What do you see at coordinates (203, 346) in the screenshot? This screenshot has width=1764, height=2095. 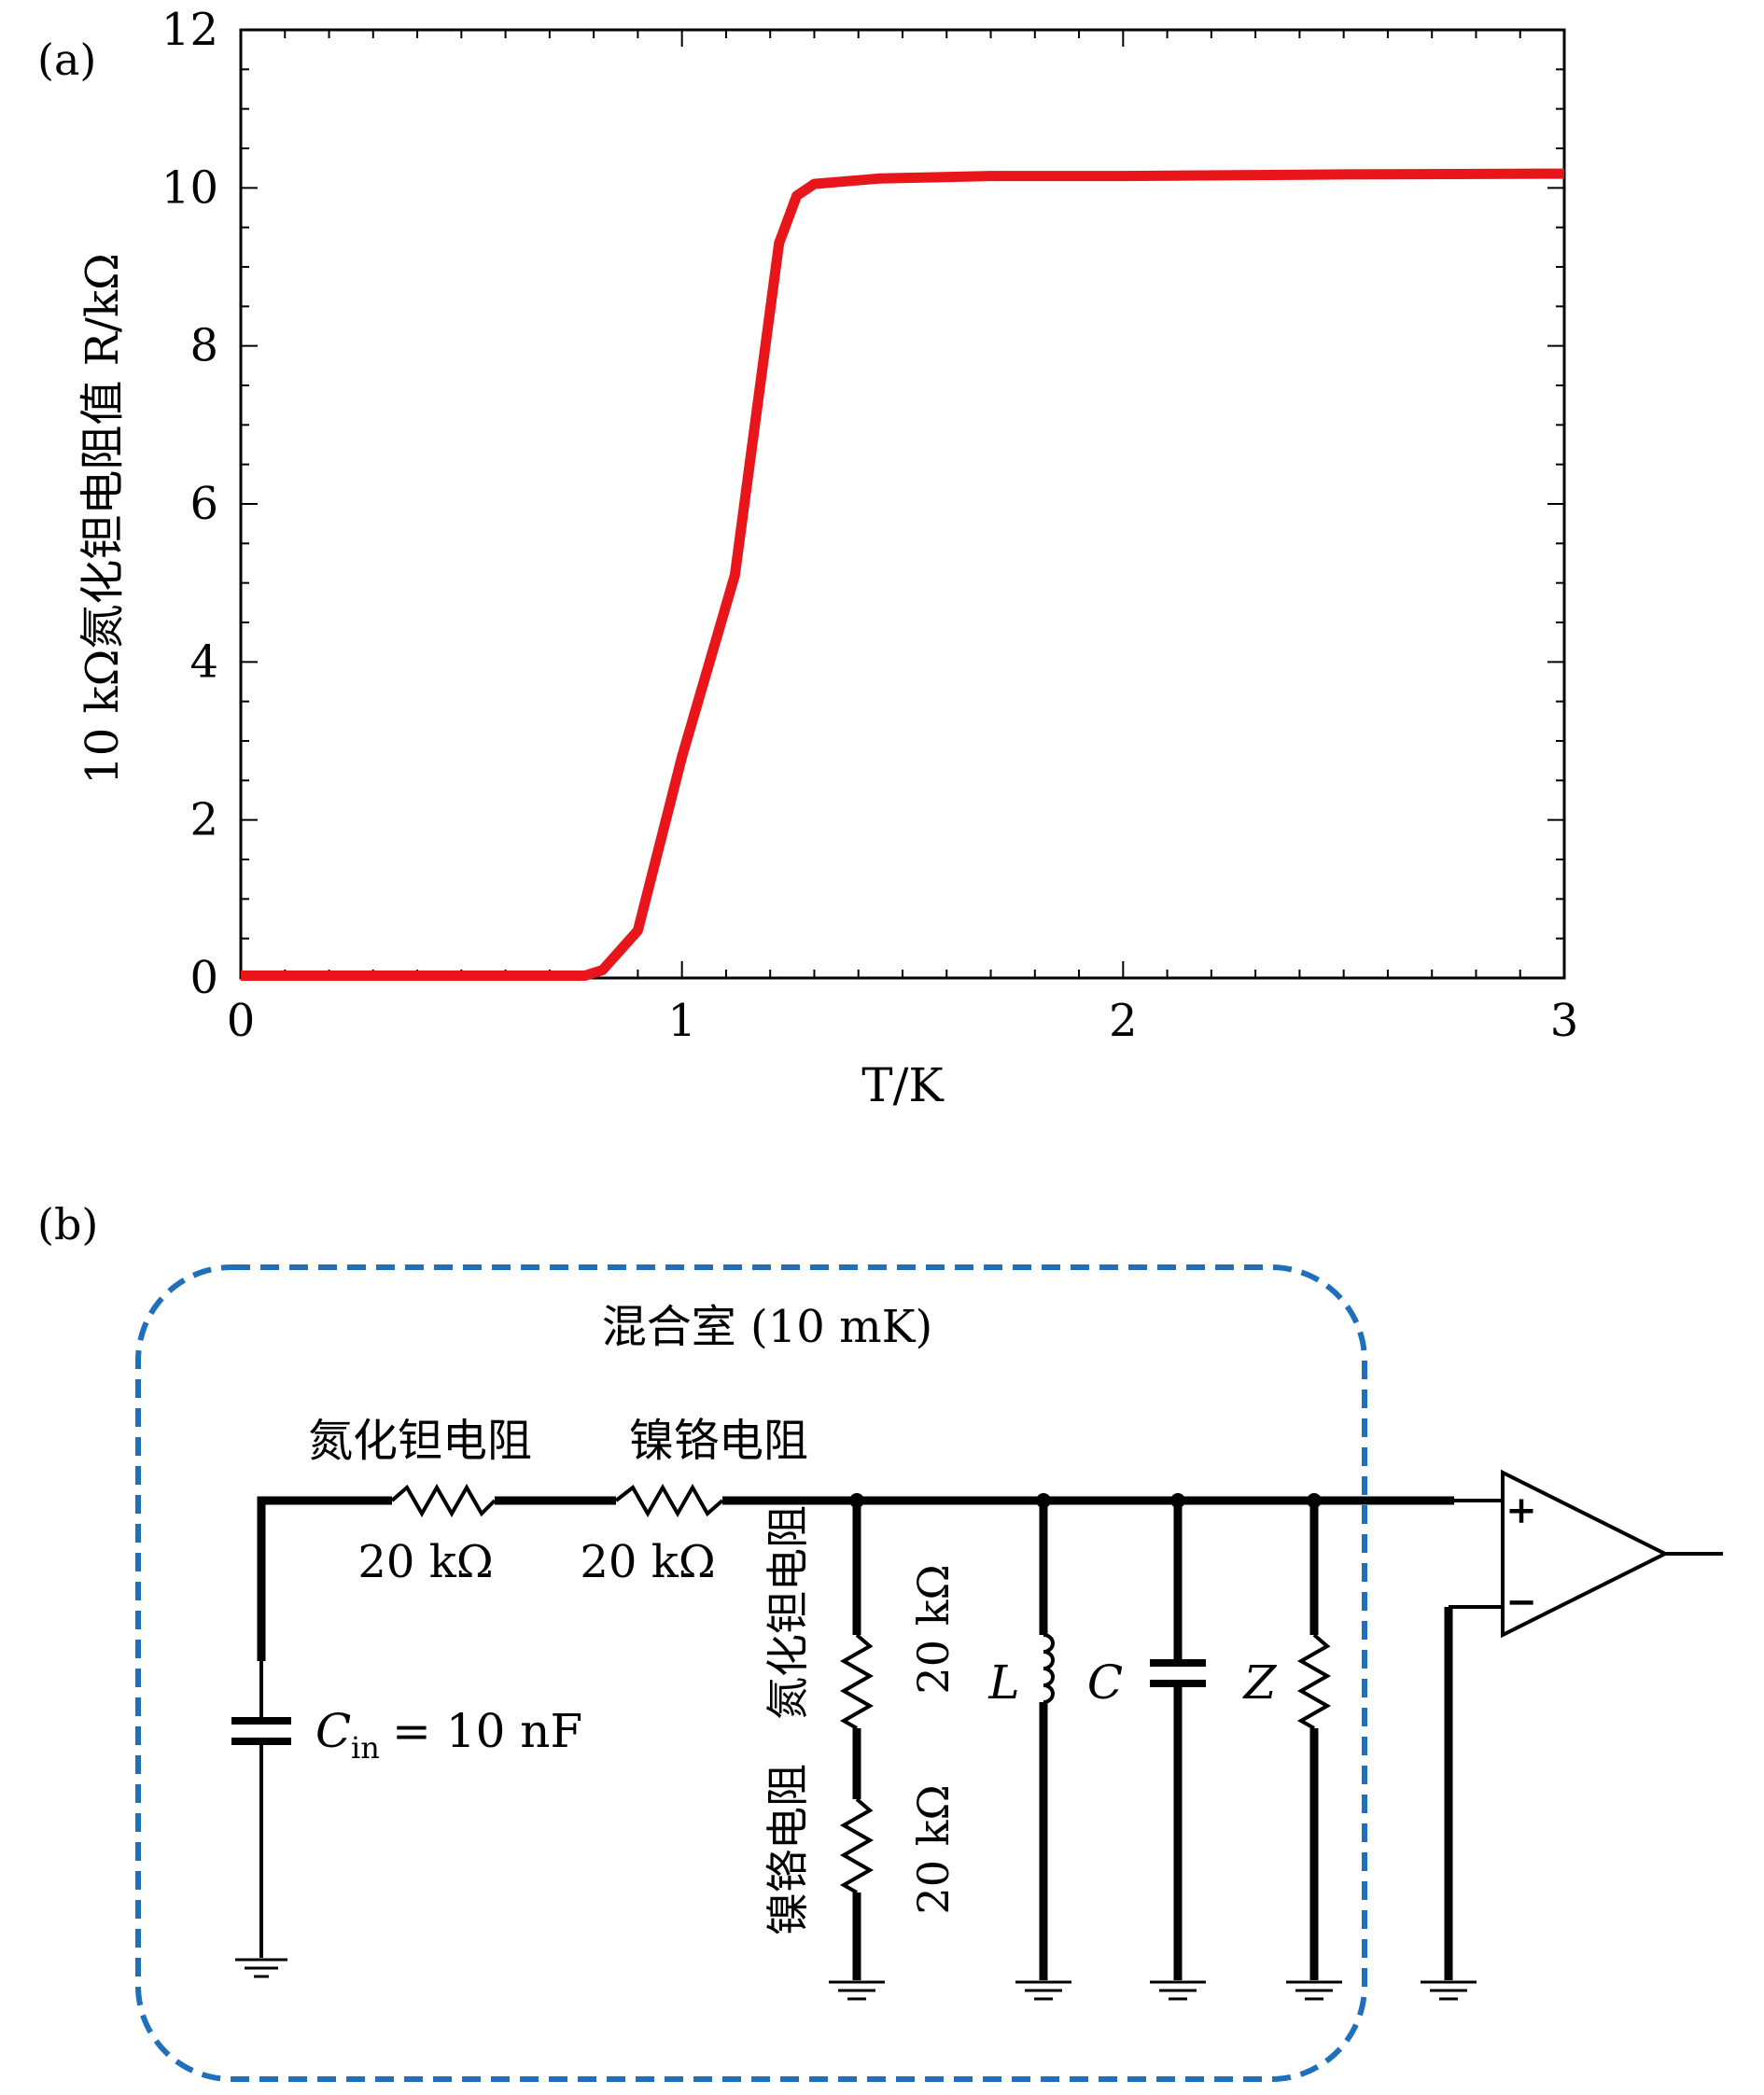 I see `y-tick-label: 8` at bounding box center [203, 346].